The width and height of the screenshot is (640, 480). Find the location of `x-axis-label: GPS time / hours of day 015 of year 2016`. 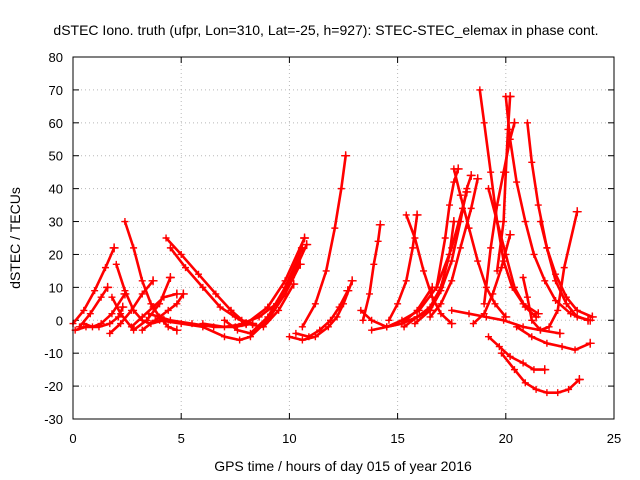

x-axis-label: GPS time / hours of day 015 of year 2016 is located at coordinates (343, 466).